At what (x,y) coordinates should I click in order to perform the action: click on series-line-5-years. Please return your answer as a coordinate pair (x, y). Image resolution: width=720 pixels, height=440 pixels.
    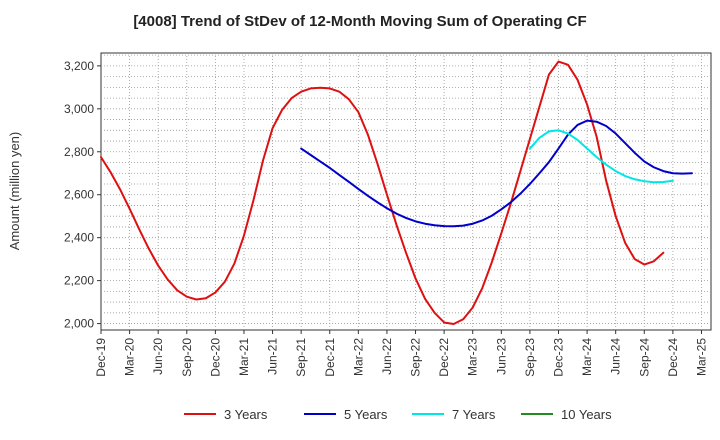
    Looking at the image, I should click on (496, 173).